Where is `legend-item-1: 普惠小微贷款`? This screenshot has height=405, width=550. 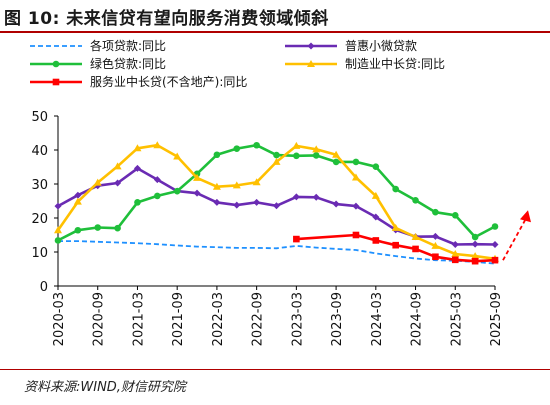 legend-item-1: 普惠小微贷款 is located at coordinates (351, 46).